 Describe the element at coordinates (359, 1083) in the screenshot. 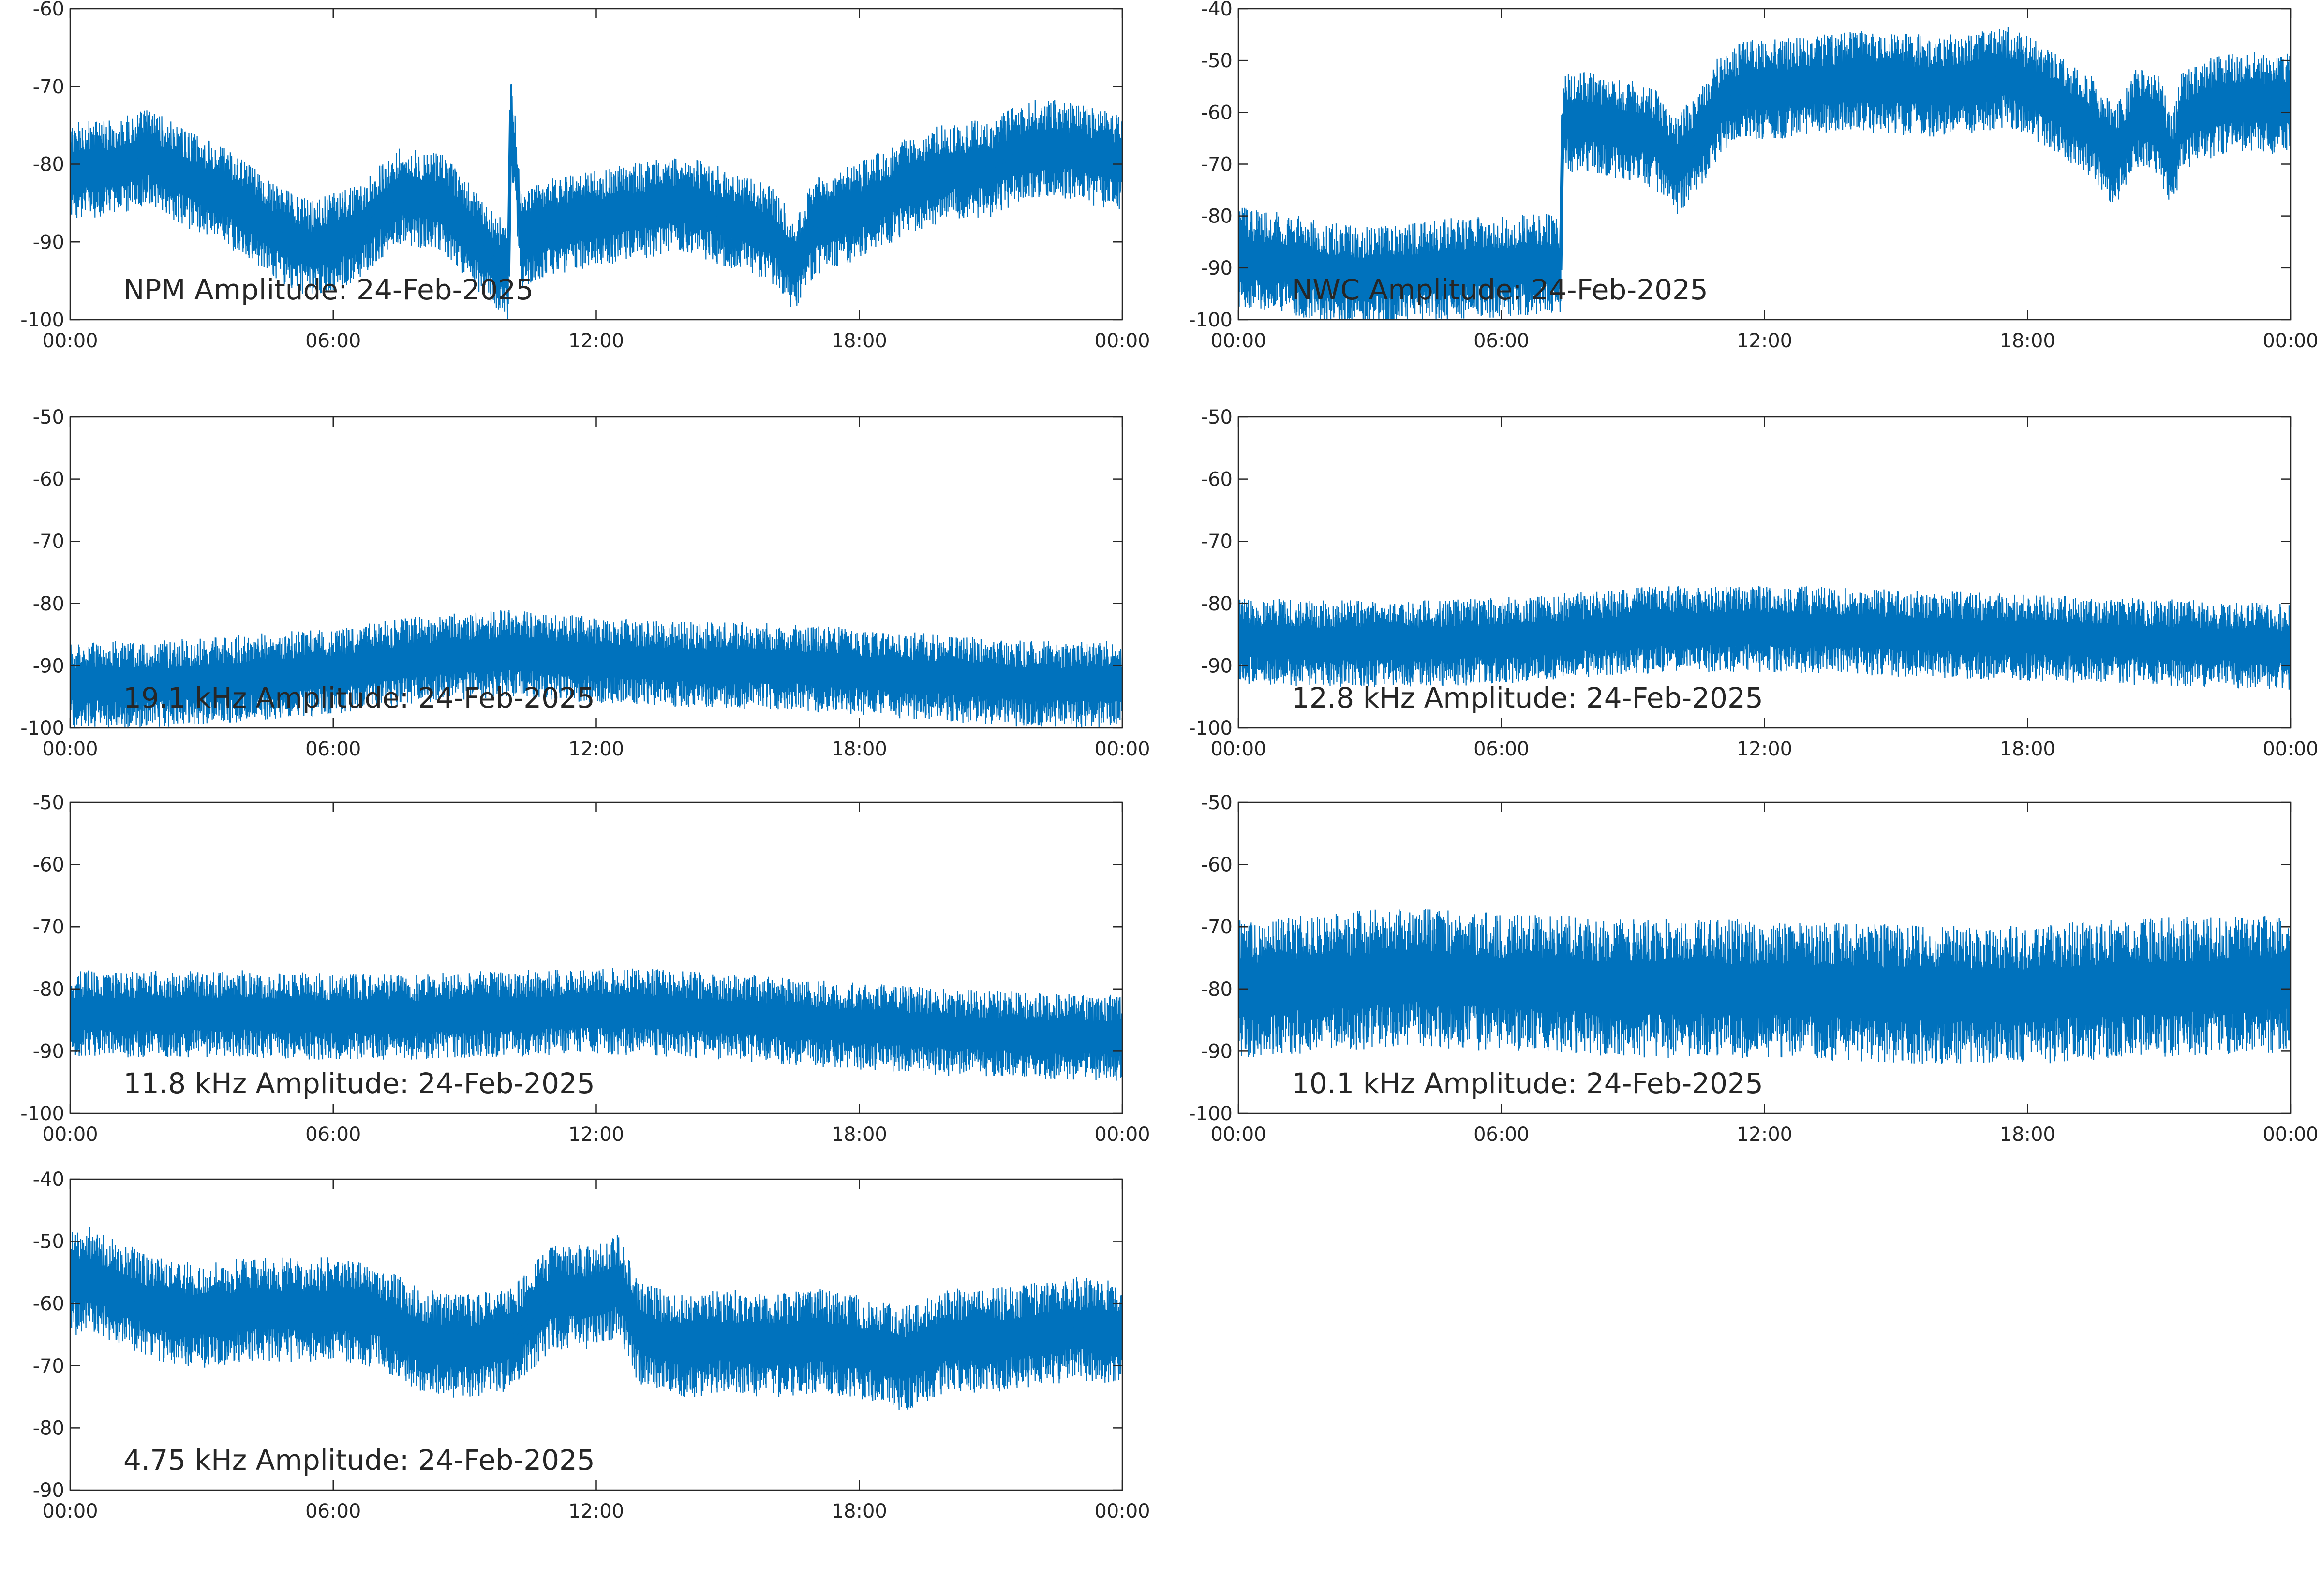

I see `panel-title: 11.8 kHz Amplitude: 24-Feb-2025` at that location.